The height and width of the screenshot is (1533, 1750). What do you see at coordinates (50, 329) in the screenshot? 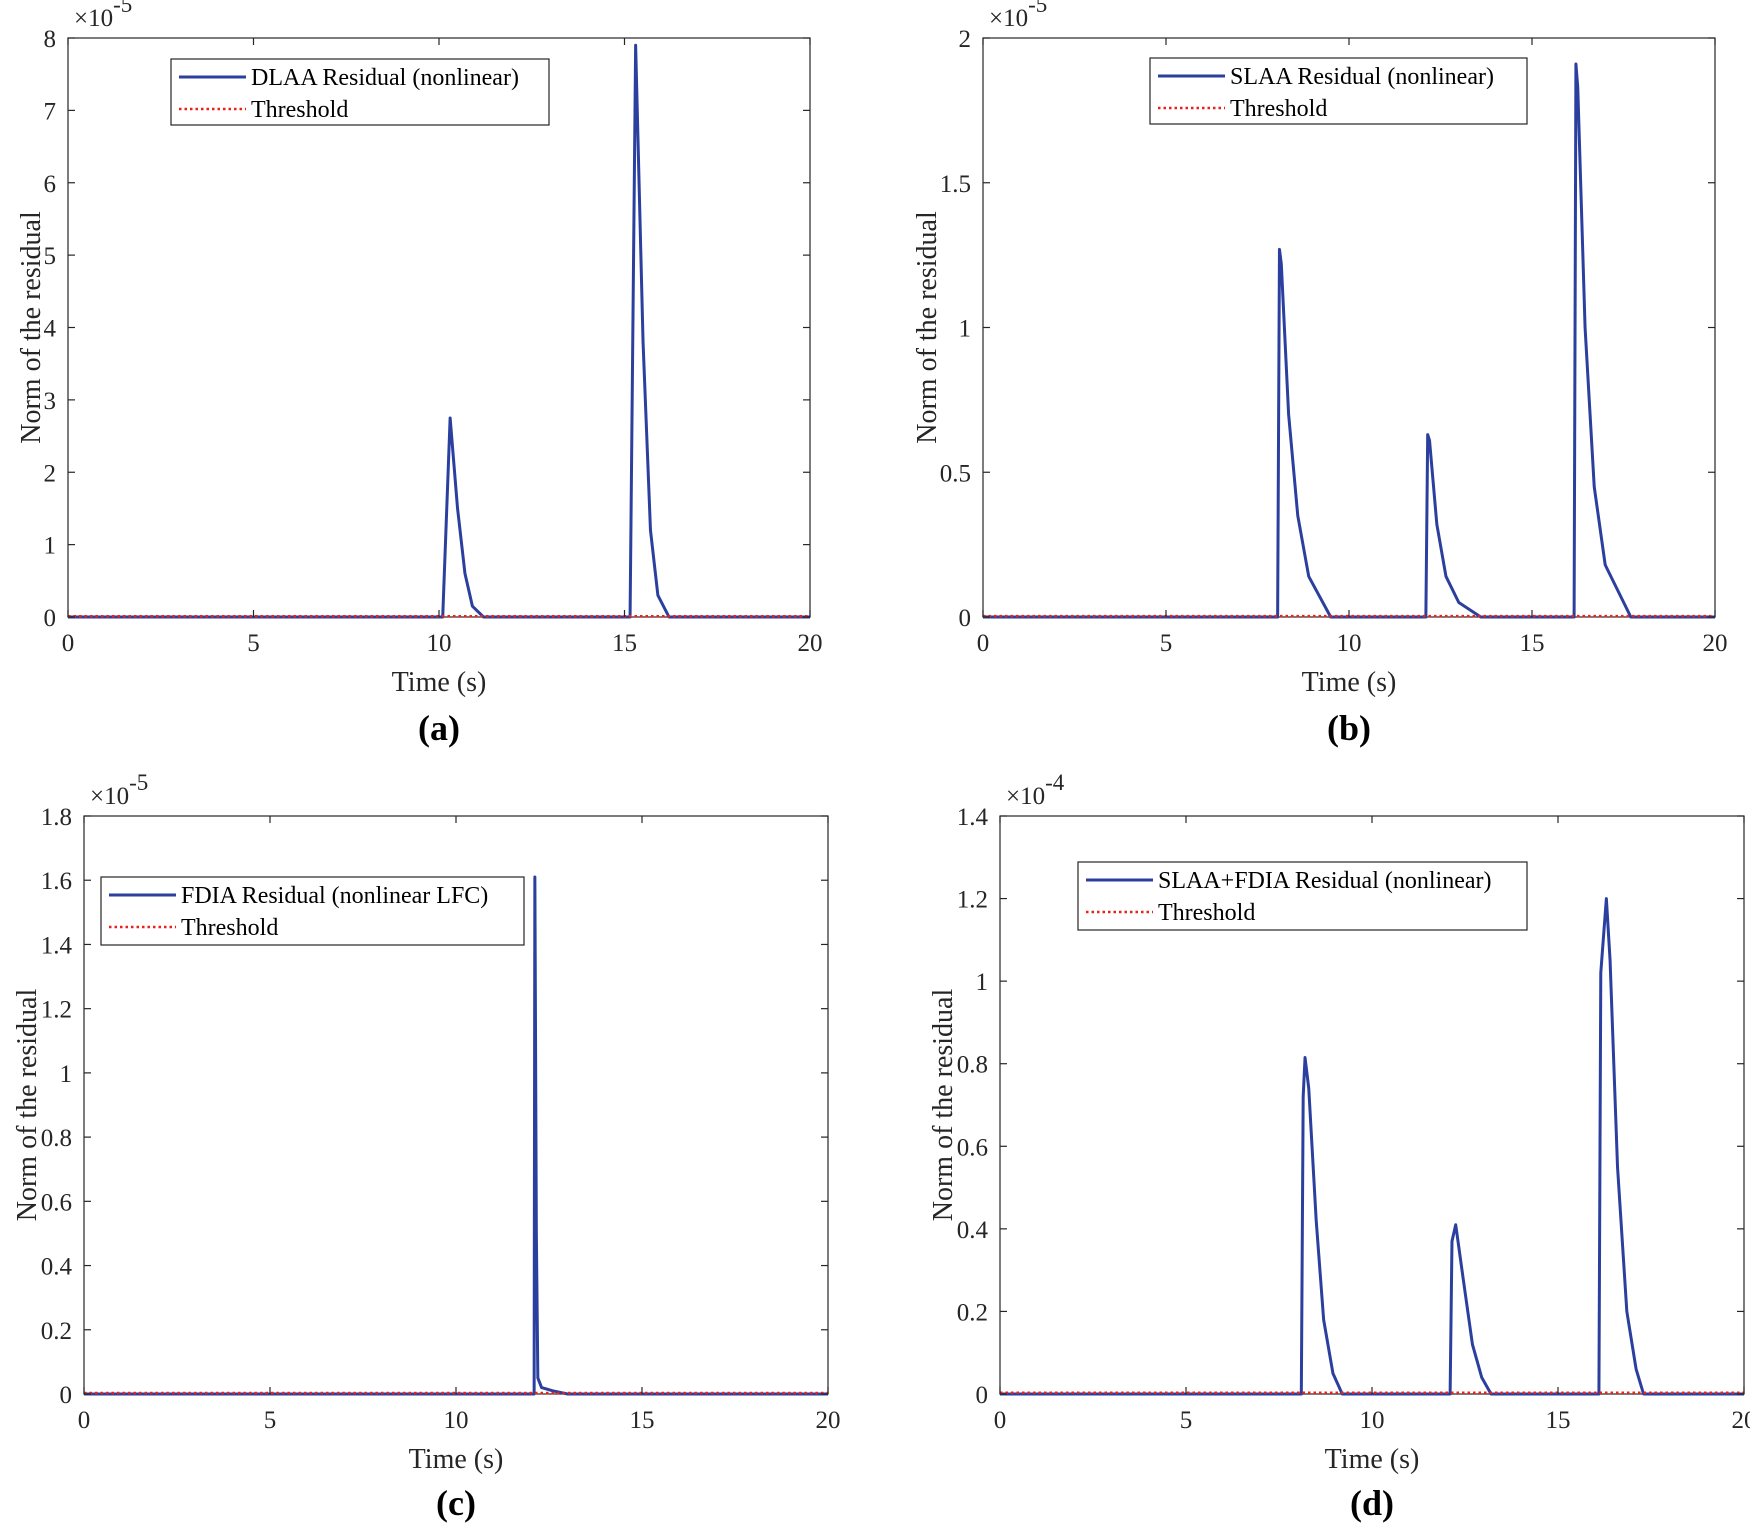
I see `y-tick-label: 4` at bounding box center [50, 329].